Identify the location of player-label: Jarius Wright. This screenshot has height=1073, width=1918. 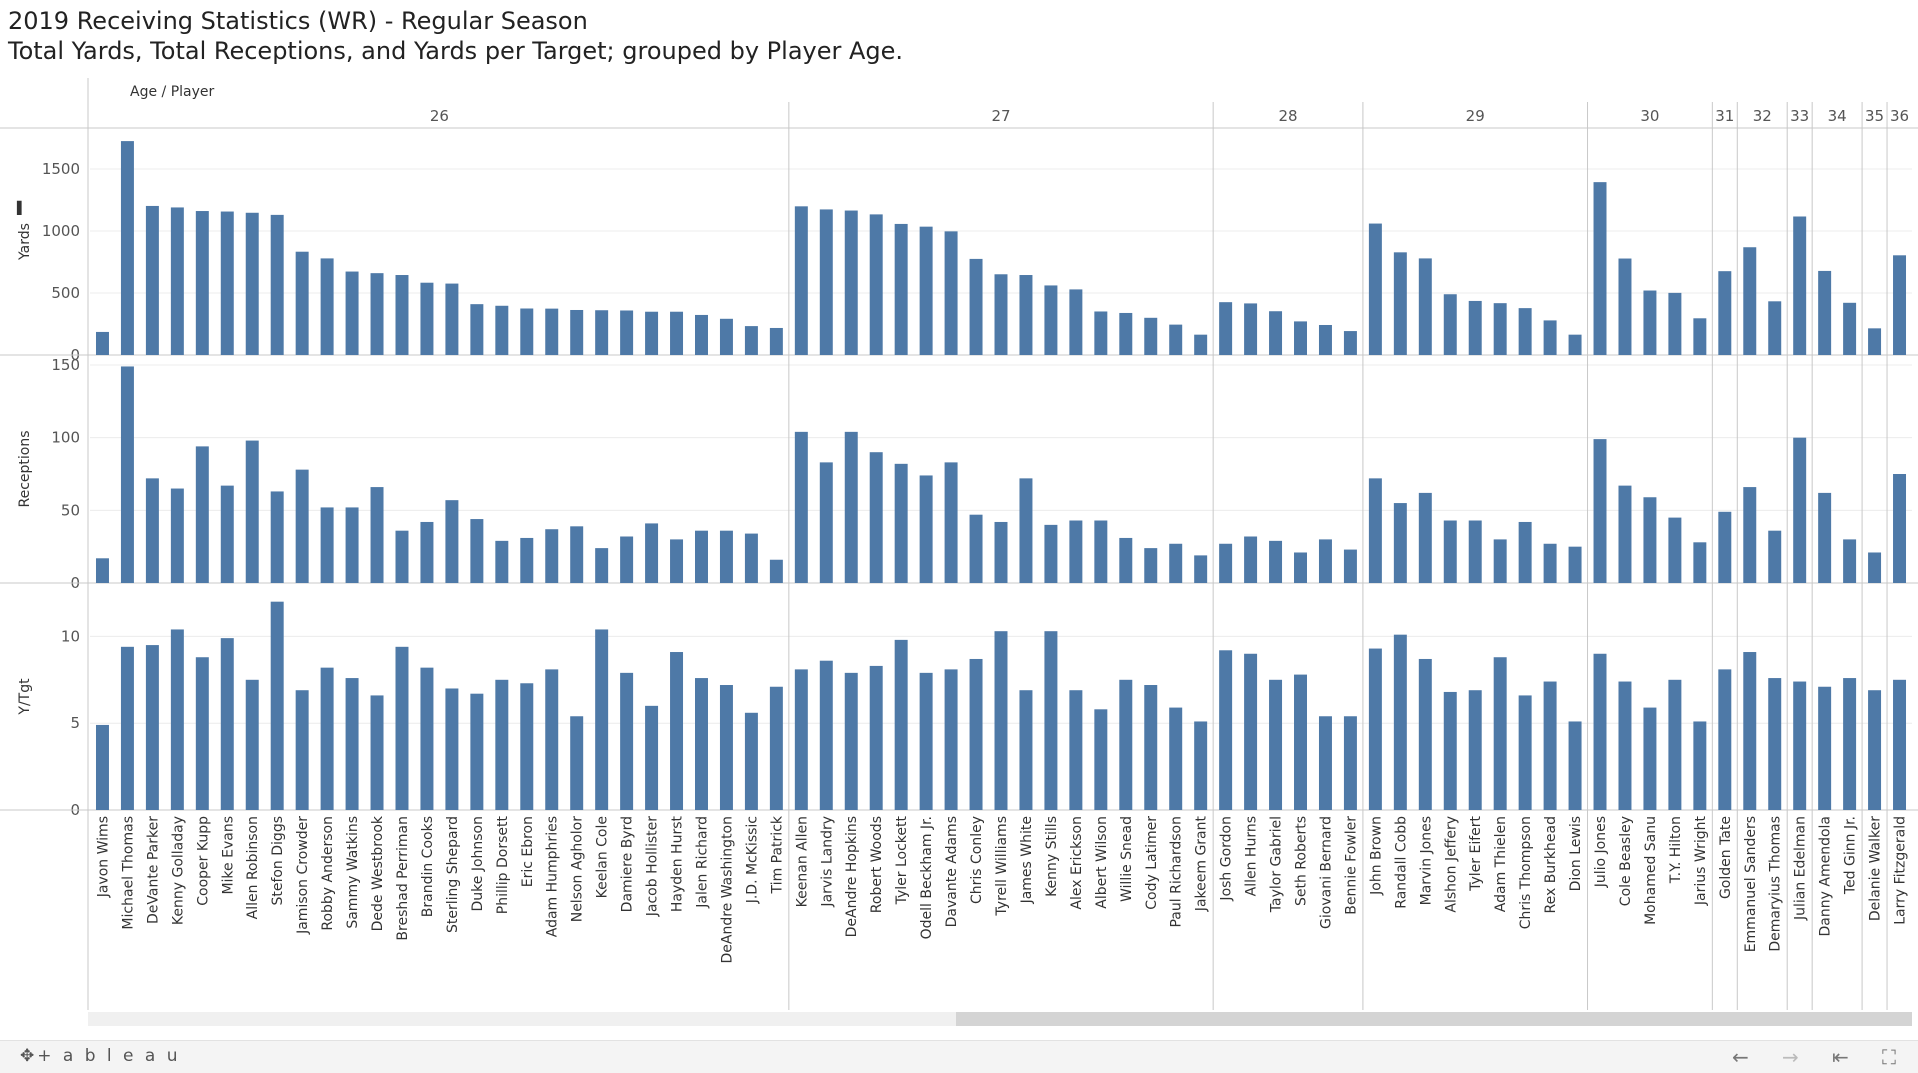
(1701, 861).